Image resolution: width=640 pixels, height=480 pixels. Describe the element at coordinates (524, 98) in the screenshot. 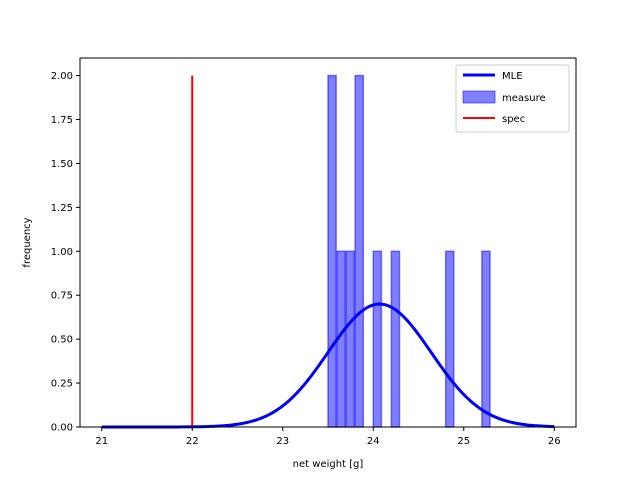

I see `legend-measure-label: measure` at that location.